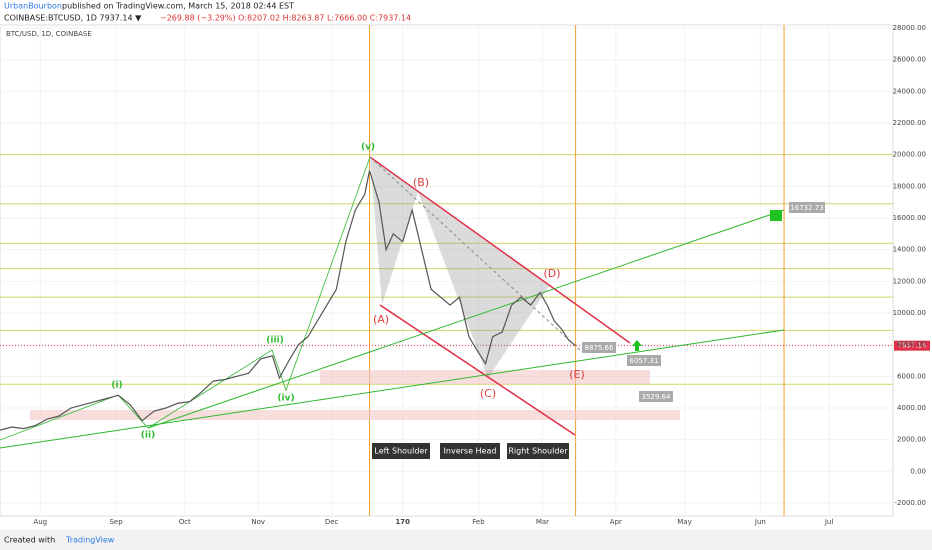 The height and width of the screenshot is (550, 932). Describe the element at coordinates (616, 522) in the screenshot. I see `x-tick-label: Apr` at that location.